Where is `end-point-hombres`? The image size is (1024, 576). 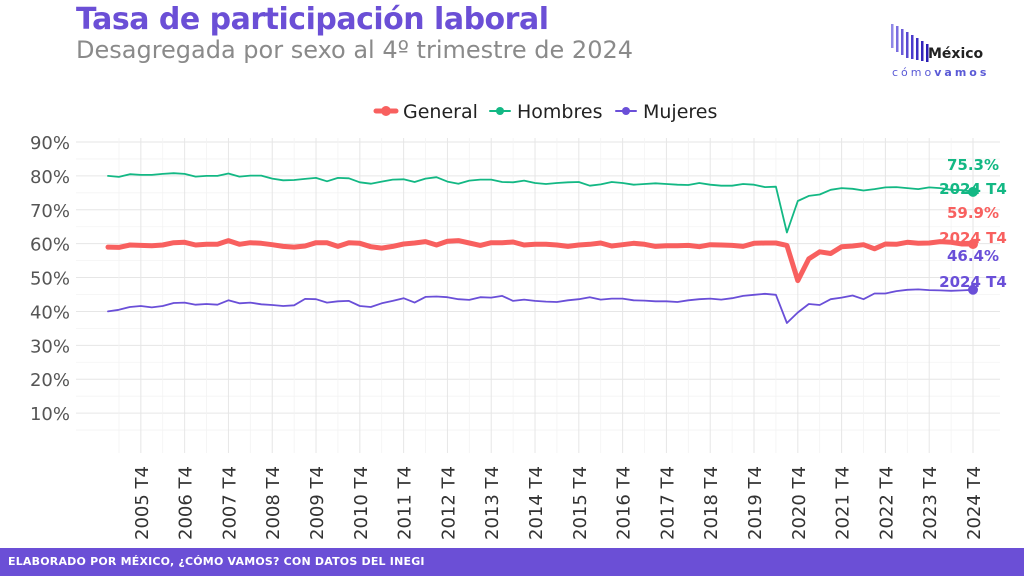
end-point-hombres is located at coordinates (973, 191).